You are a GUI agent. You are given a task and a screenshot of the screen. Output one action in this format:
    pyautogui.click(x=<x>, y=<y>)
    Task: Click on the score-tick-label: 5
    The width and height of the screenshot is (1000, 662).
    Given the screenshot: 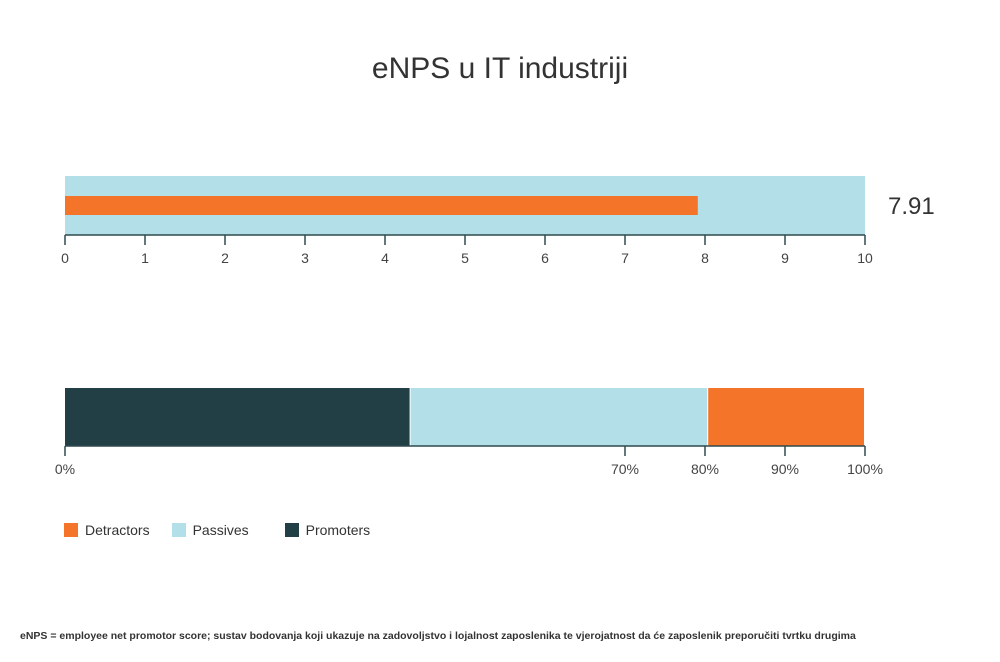 What is the action you would take?
    pyautogui.click(x=465, y=258)
    